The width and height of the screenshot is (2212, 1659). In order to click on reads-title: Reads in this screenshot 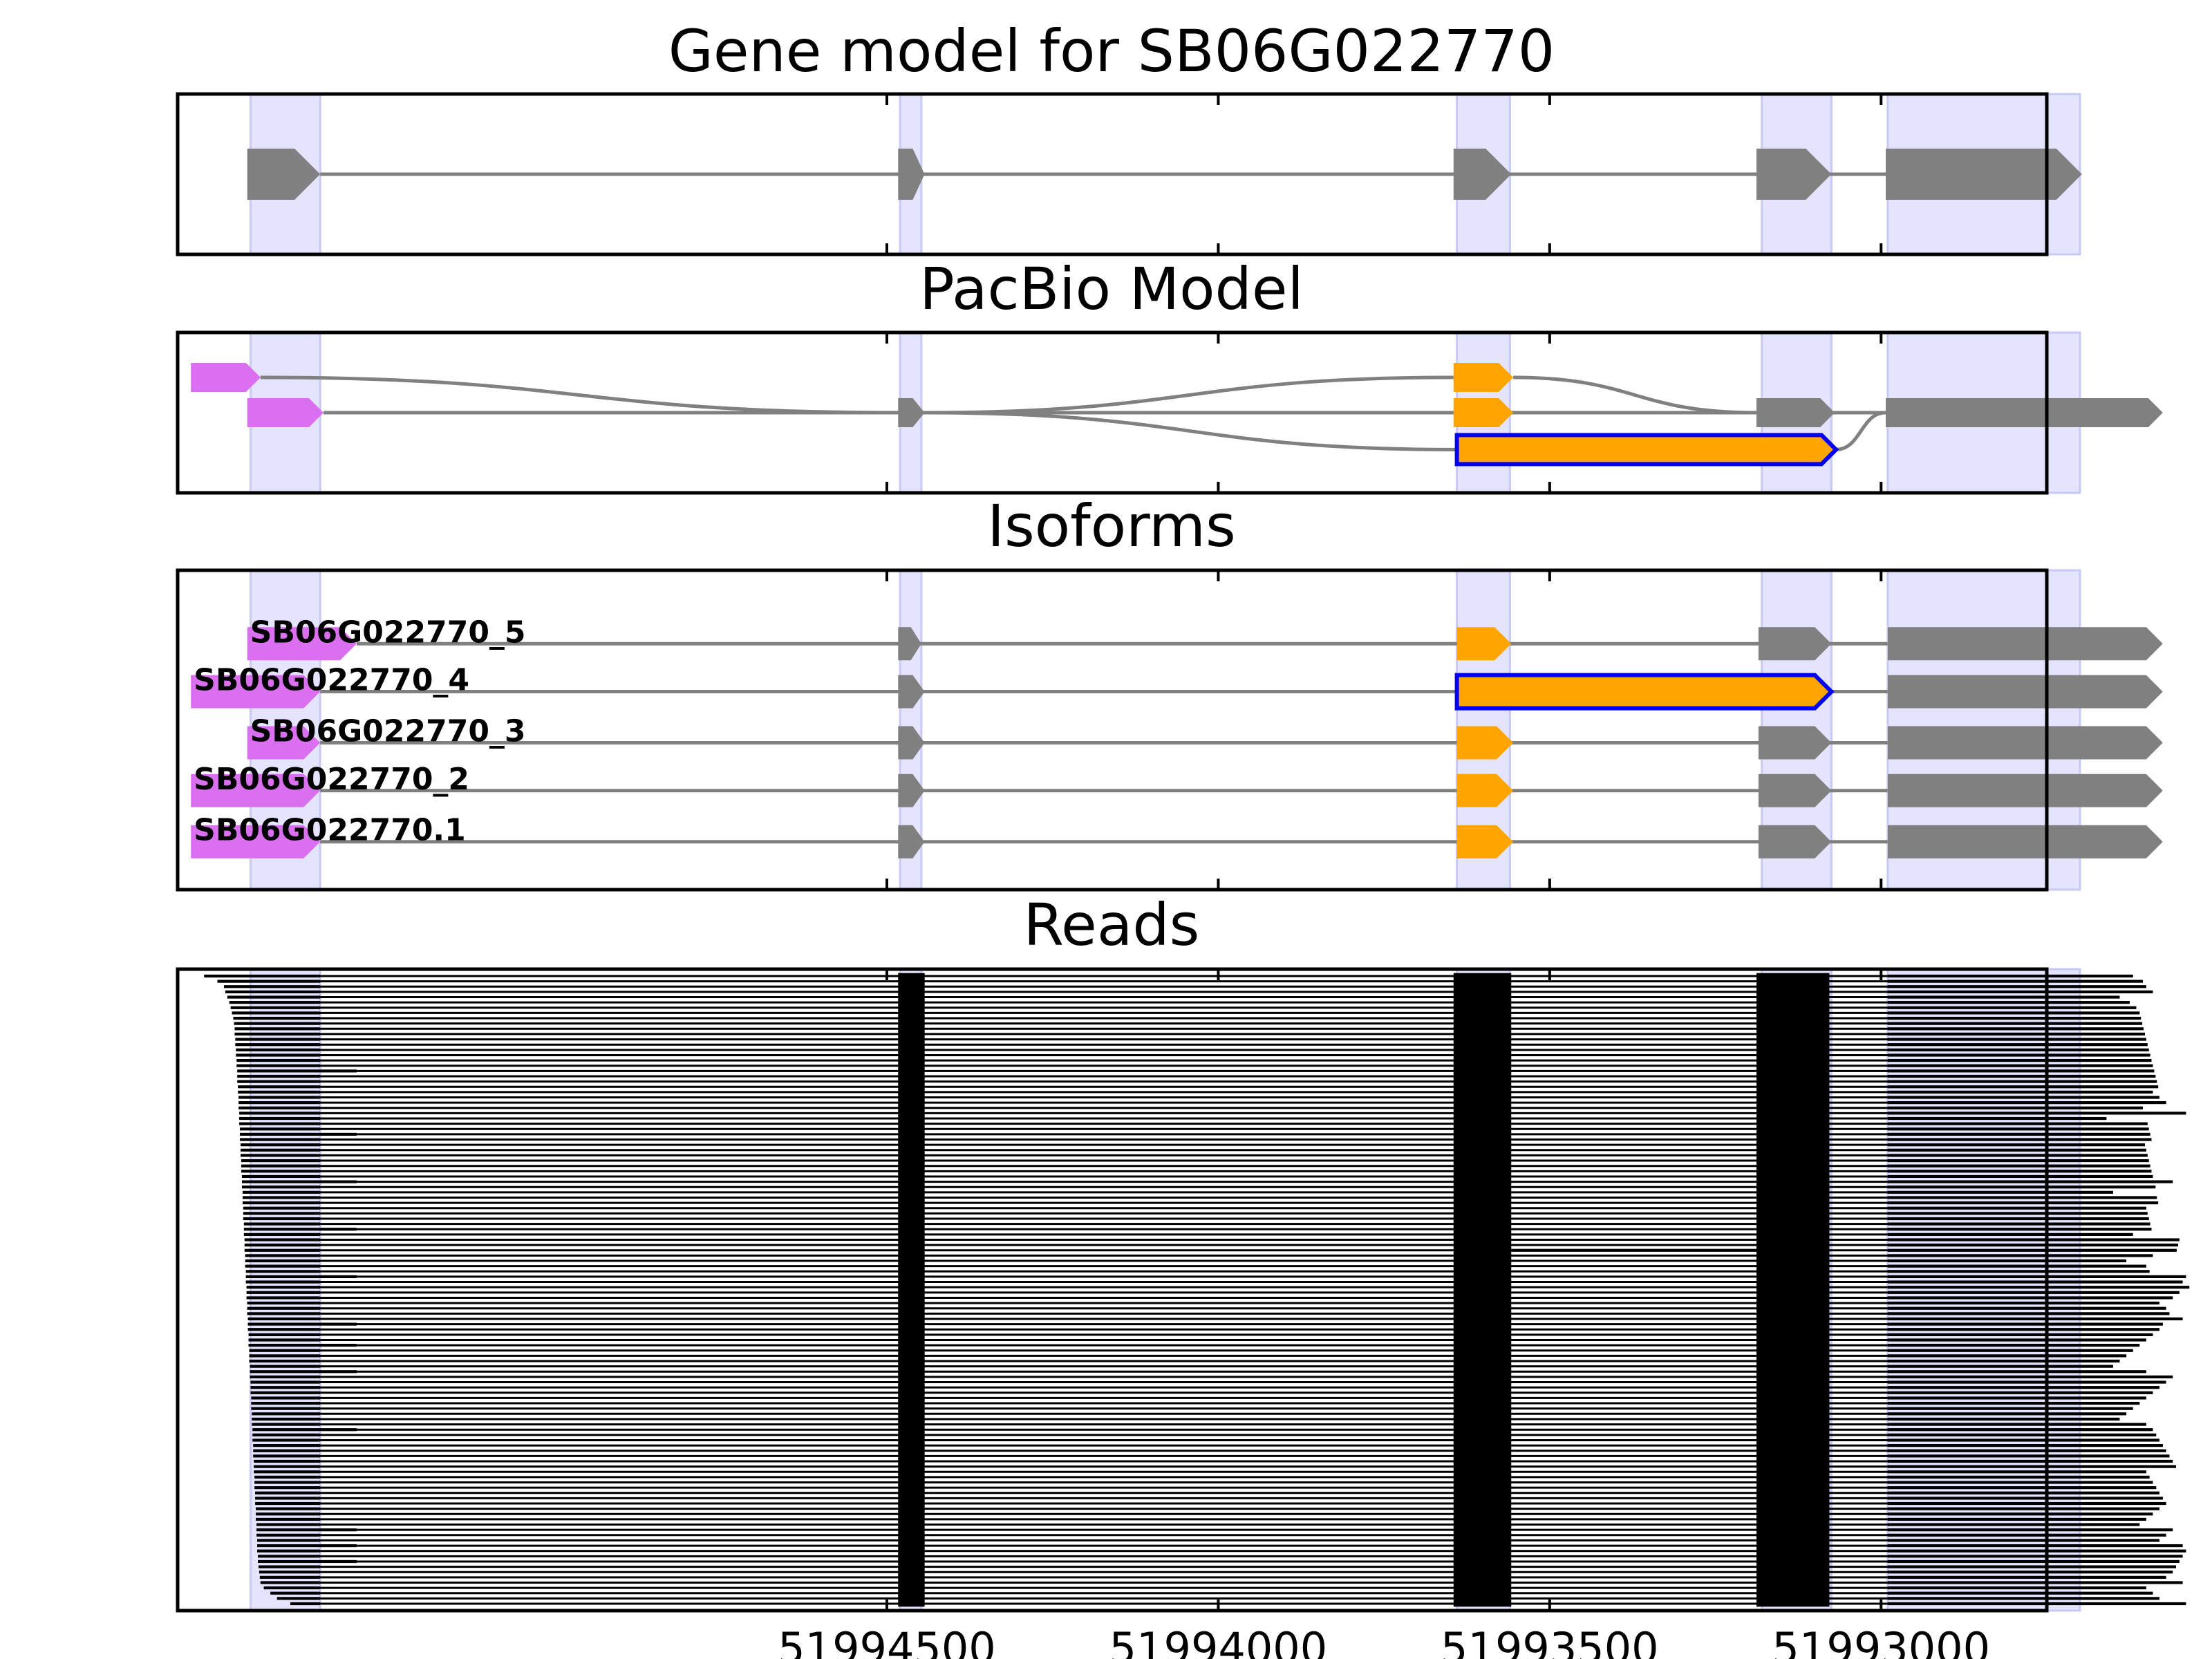, I will do `click(1112, 925)`.